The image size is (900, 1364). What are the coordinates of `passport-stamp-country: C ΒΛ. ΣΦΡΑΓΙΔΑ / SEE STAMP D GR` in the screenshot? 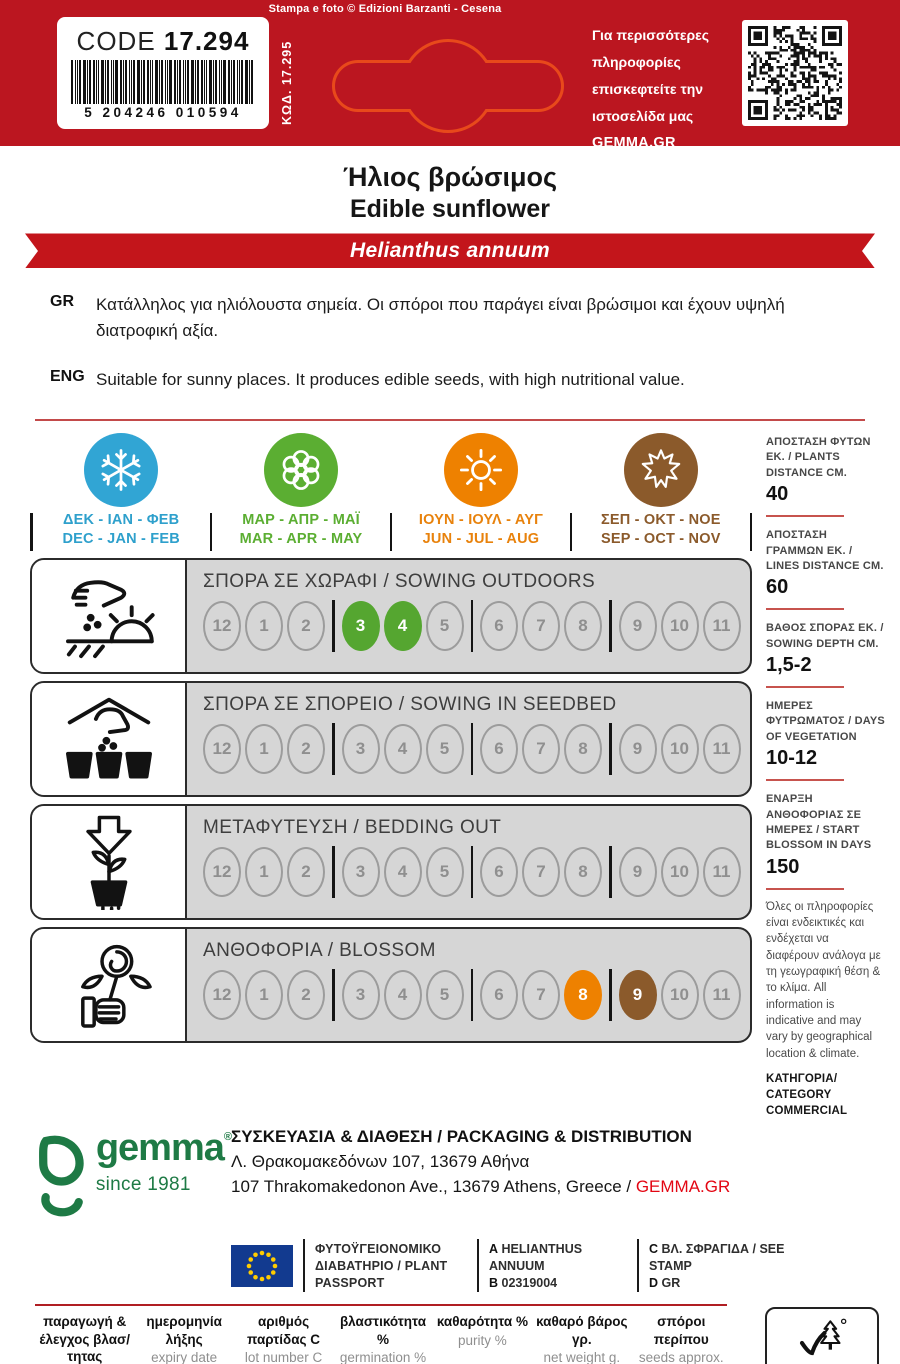 It's located at (717, 1266).